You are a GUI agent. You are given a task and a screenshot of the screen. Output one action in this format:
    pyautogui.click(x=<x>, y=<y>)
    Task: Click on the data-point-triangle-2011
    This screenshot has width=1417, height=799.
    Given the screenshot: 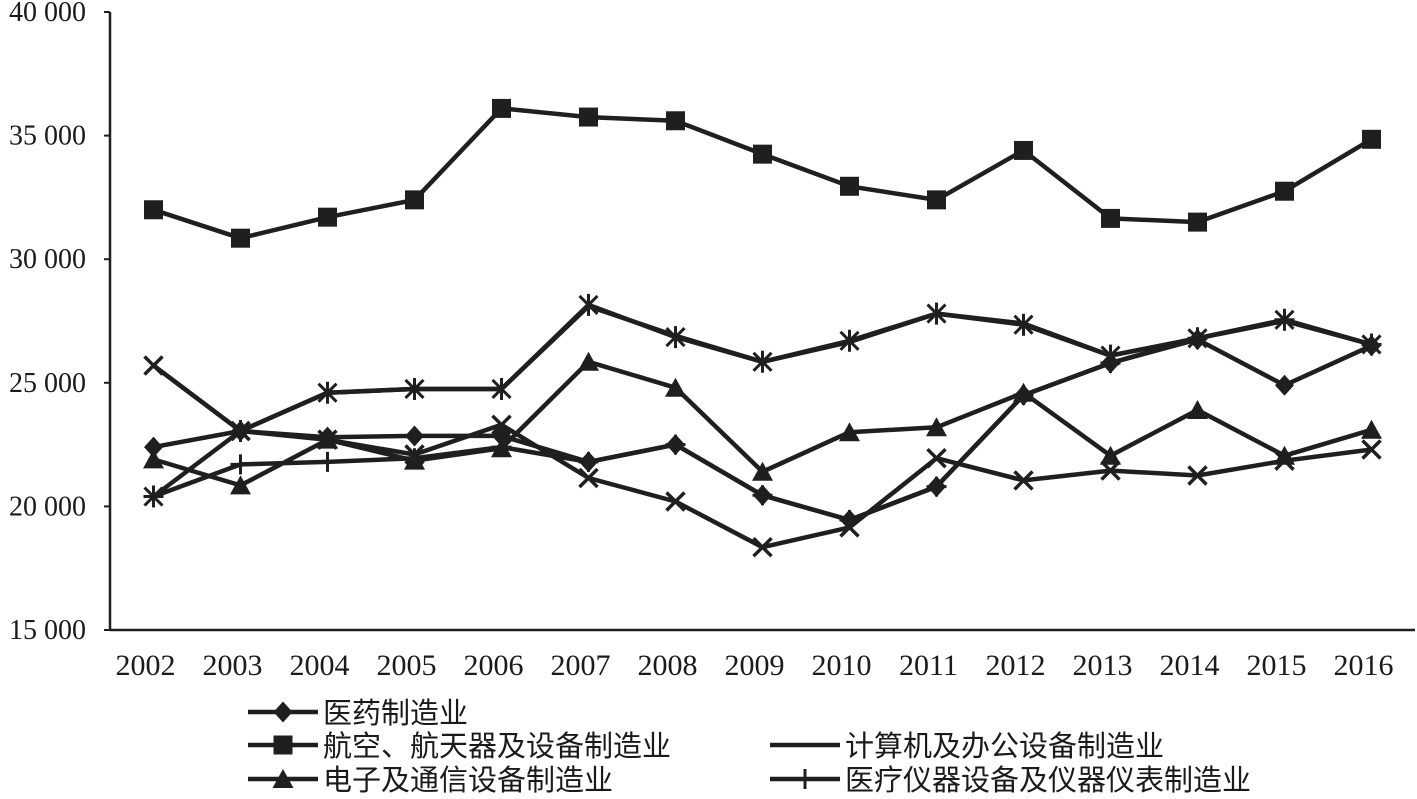 What is the action you would take?
    pyautogui.click(x=936, y=427)
    